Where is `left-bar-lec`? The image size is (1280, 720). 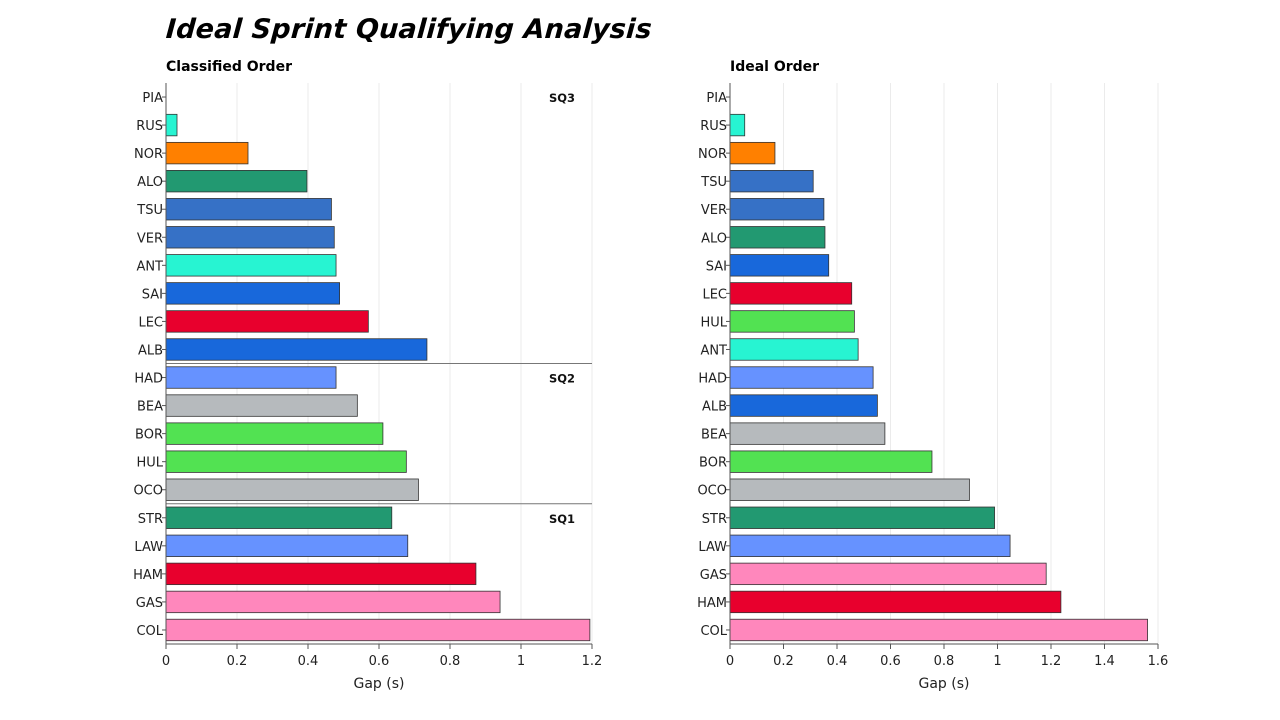 left-bar-lec is located at coordinates (267, 321).